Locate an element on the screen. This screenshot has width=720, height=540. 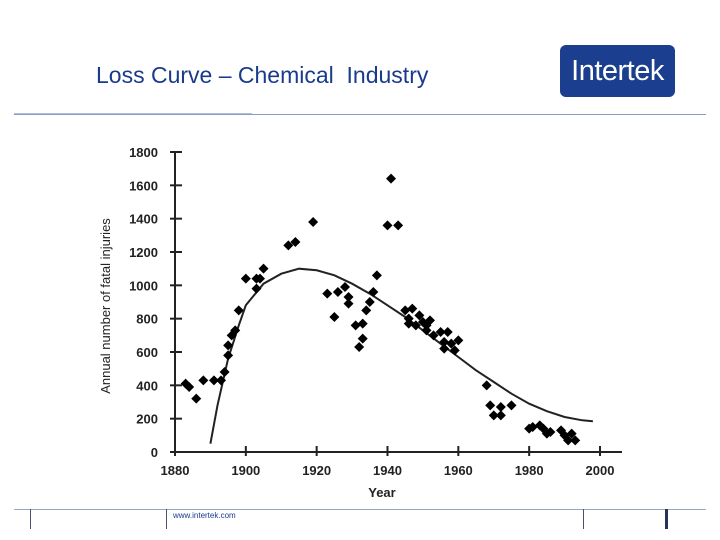
x-tick-label: 1960 is located at coordinates (458, 470).